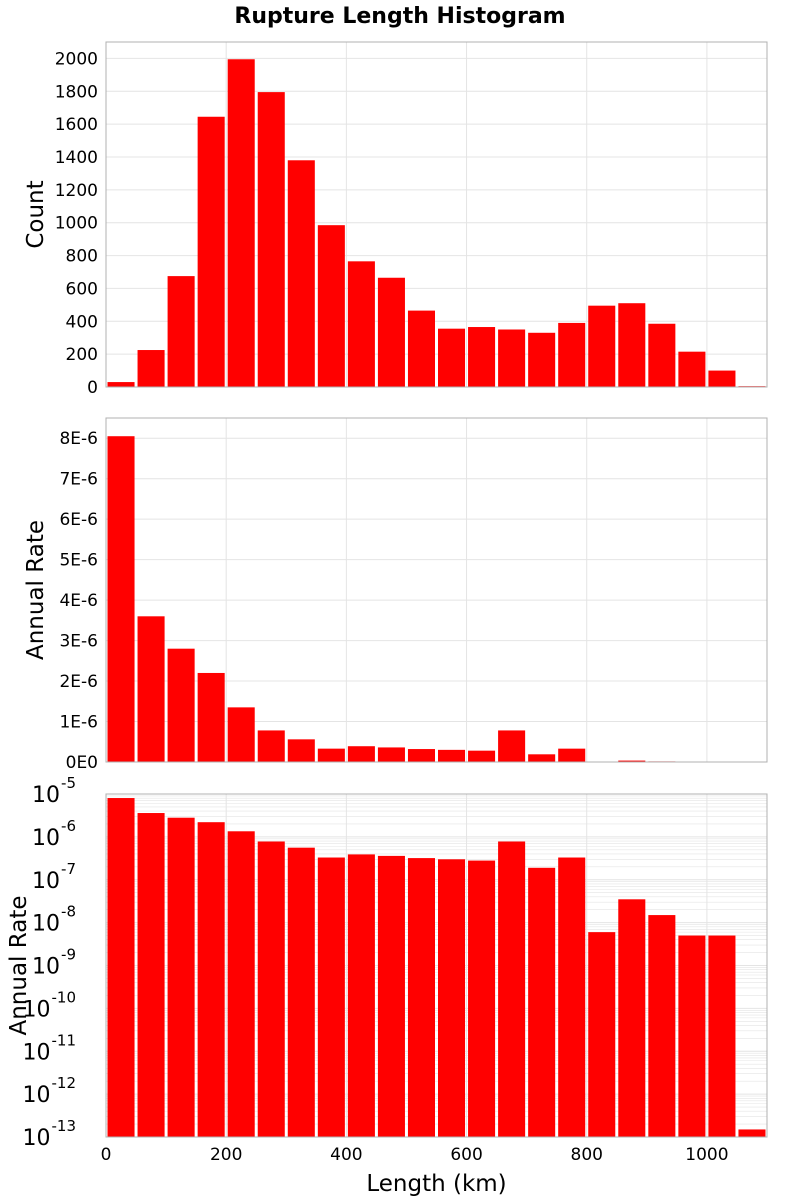  Describe the element at coordinates (82, 763) in the screenshot. I see `y-tick-label: 0E0` at that location.